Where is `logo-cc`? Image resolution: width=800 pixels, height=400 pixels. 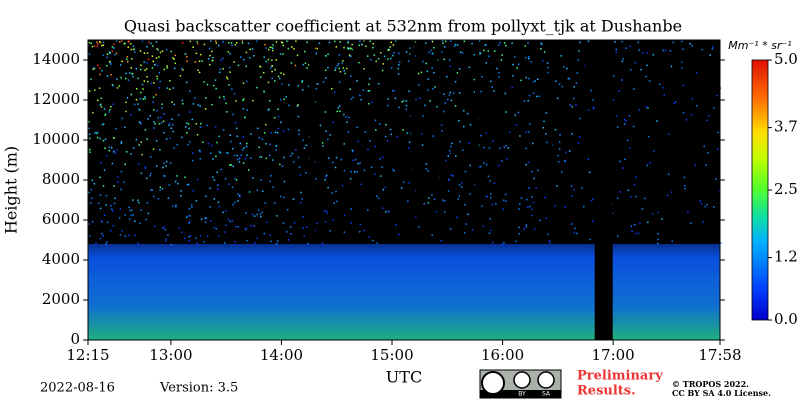
logo-cc is located at coordinates (493, 383).